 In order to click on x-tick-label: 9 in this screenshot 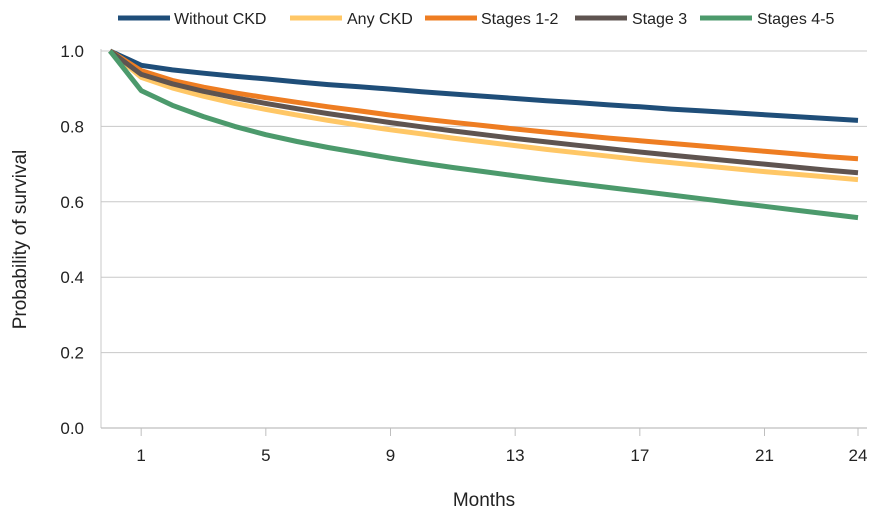, I will do `click(390, 455)`.